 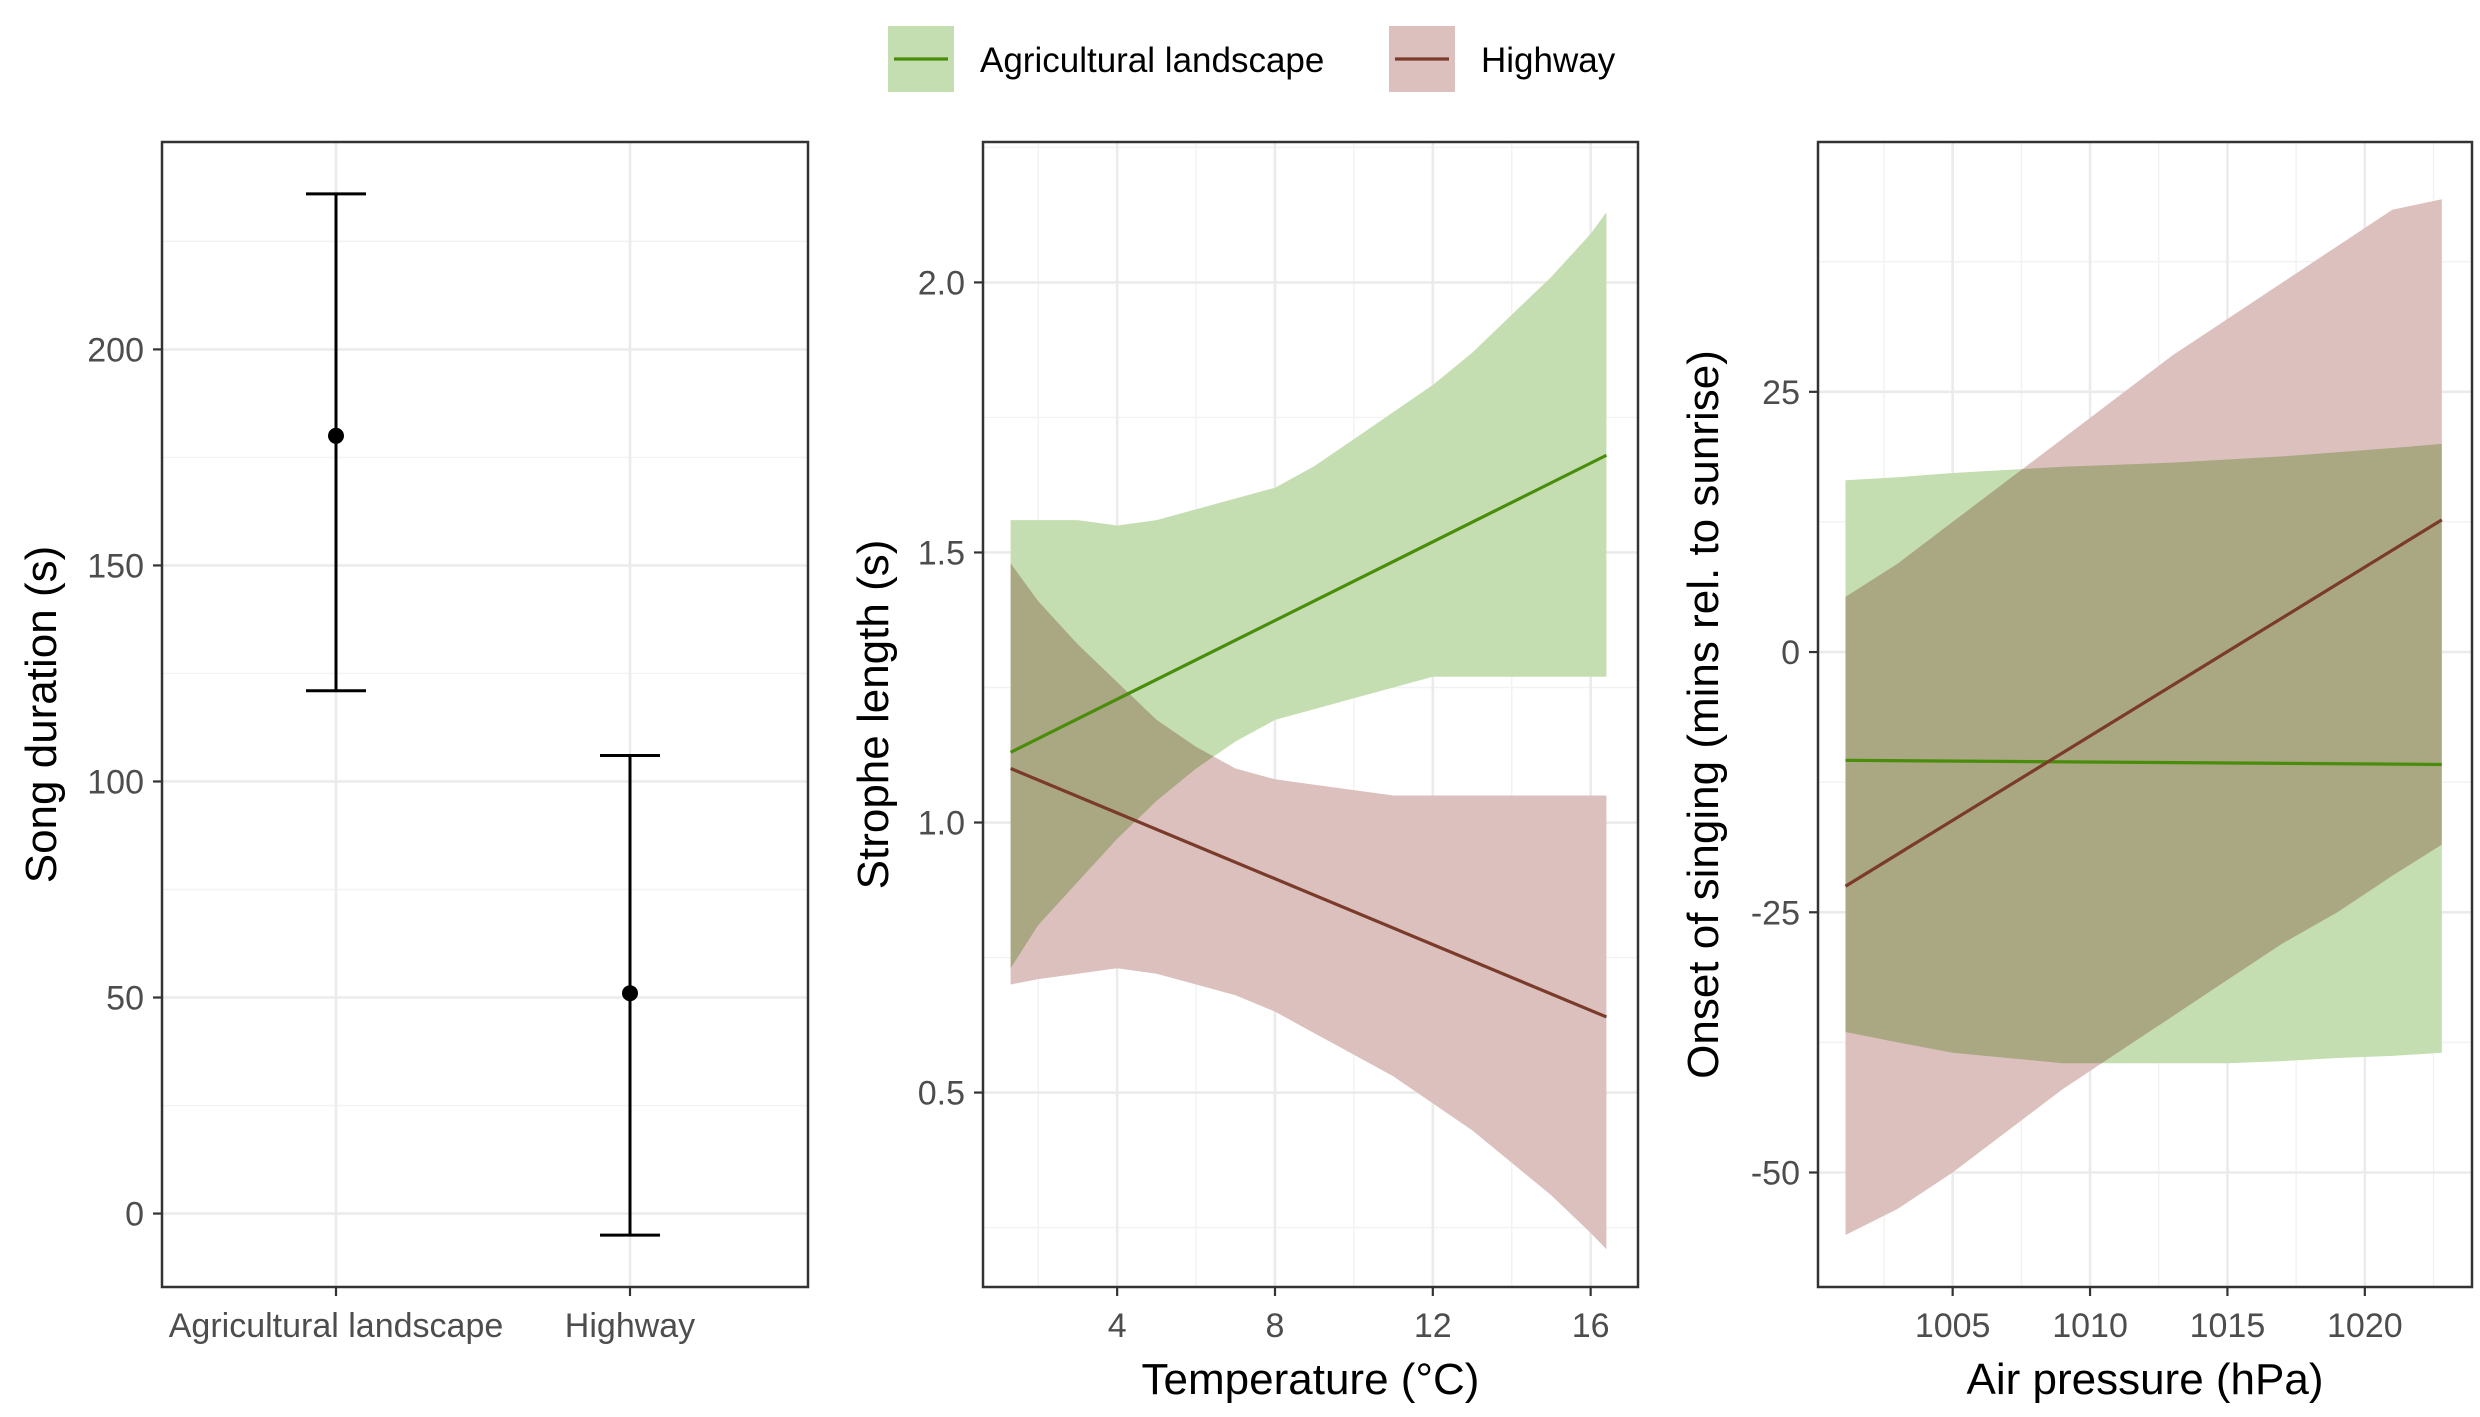 What do you see at coordinates (115, 782) in the screenshot?
I see `y-tick-label: 100` at bounding box center [115, 782].